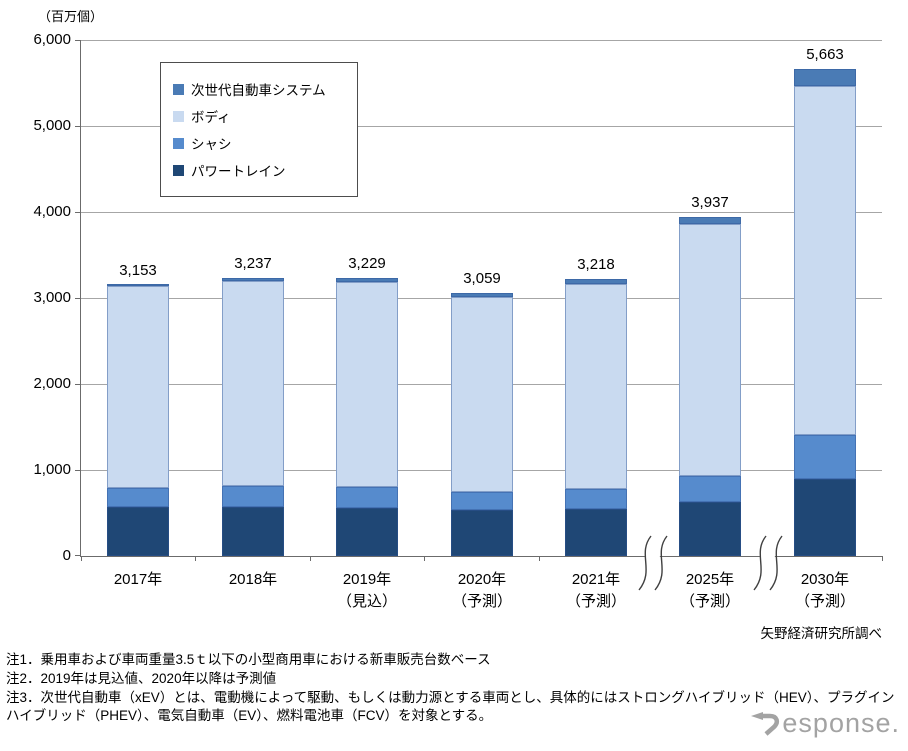  I want to click on x-axis-category-year: 2021年, so click(596, 579).